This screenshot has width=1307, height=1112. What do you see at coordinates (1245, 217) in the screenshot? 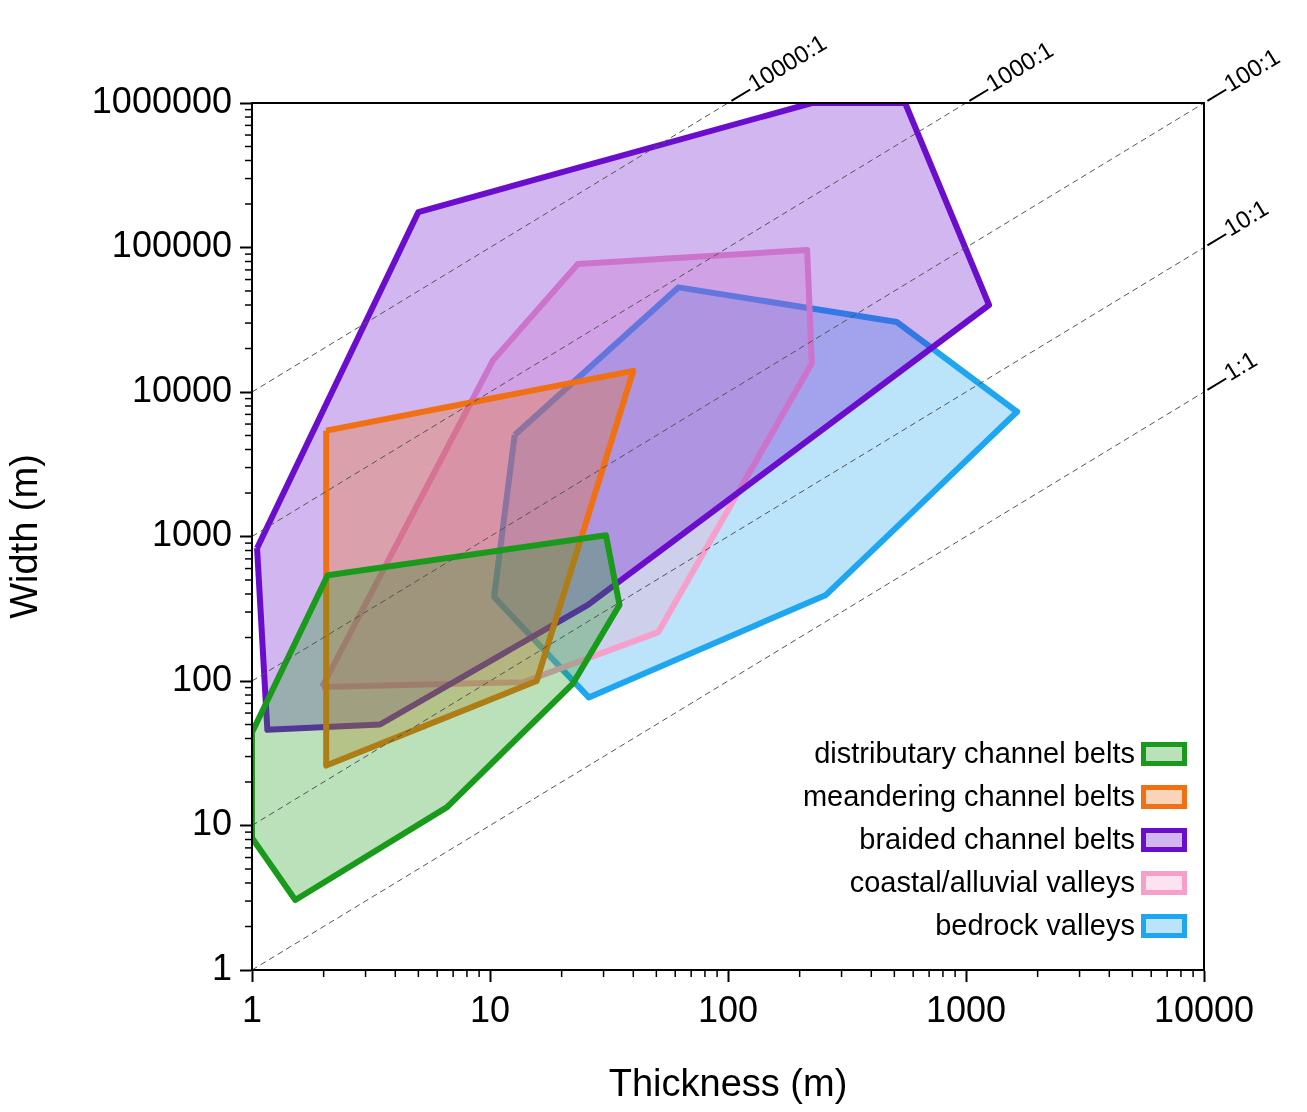
I see `text: 10:1` at bounding box center [1245, 217].